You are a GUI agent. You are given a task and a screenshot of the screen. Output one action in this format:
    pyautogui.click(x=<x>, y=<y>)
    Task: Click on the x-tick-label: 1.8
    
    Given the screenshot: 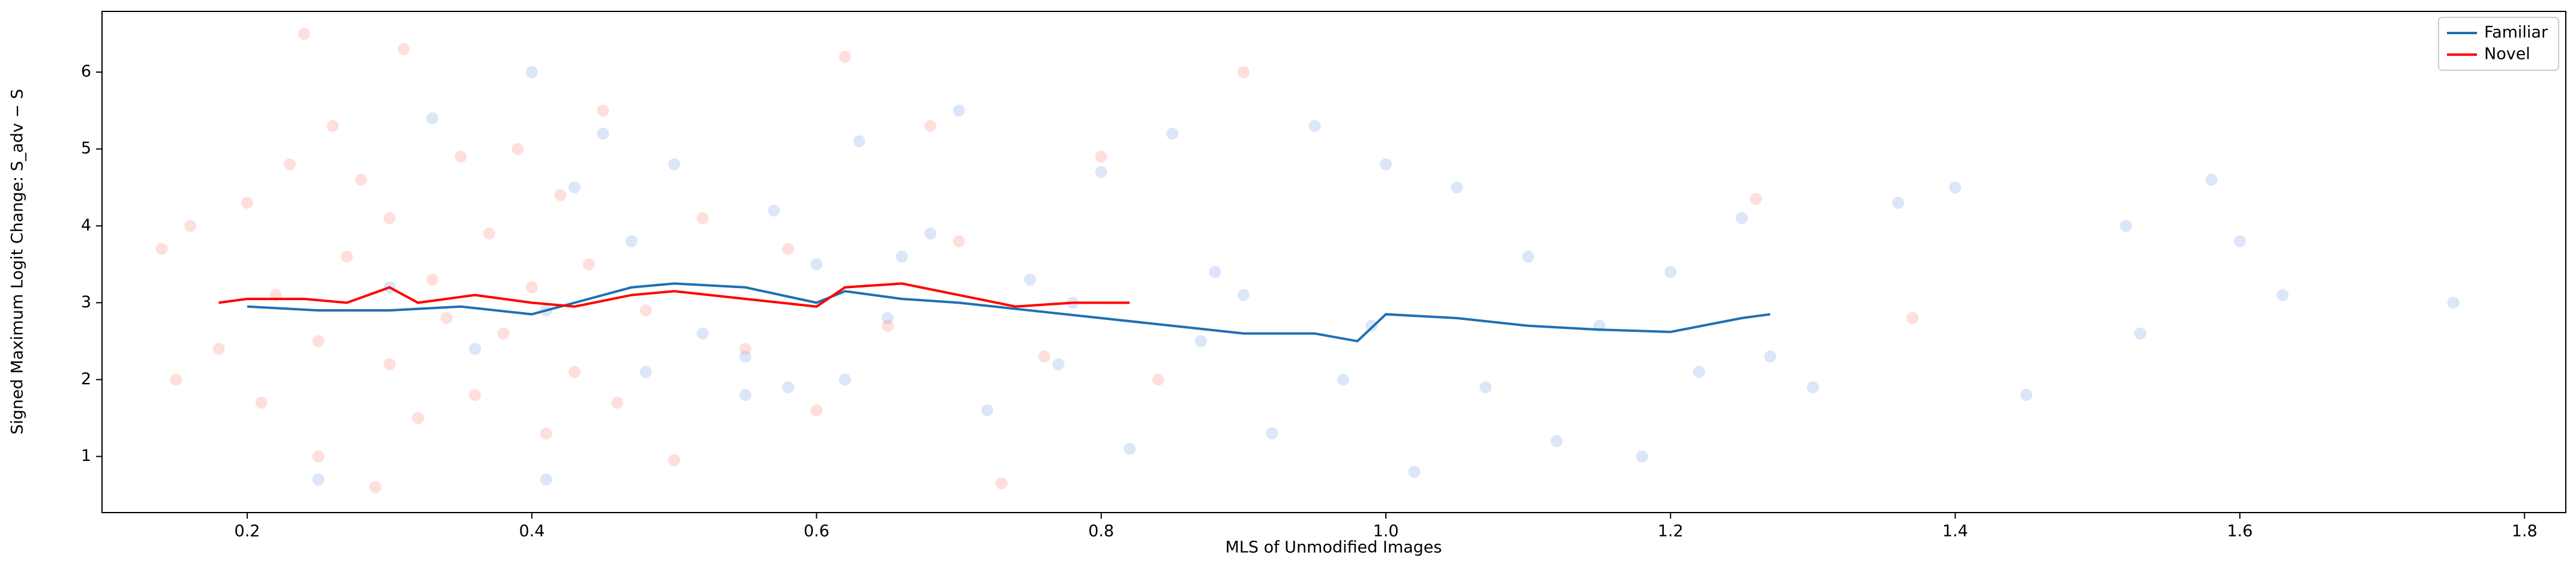 What is the action you would take?
    pyautogui.click(x=2525, y=531)
    